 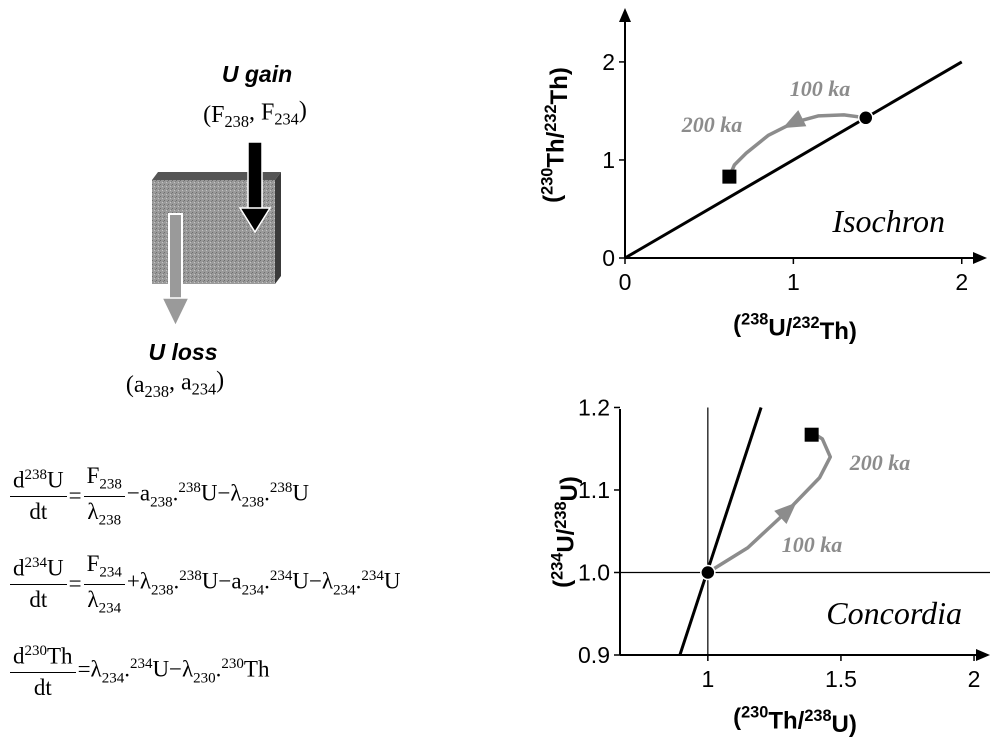 I want to click on numerator: F234, so click(x=104, y=567).